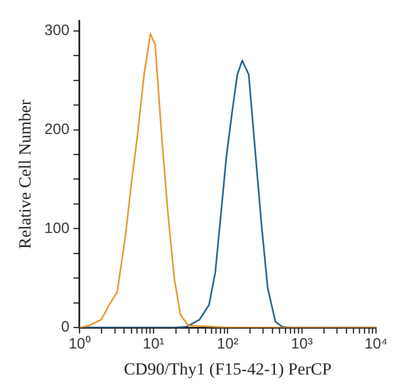  Describe the element at coordinates (153, 344) in the screenshot. I see `x-tick-label: 10¹` at that location.